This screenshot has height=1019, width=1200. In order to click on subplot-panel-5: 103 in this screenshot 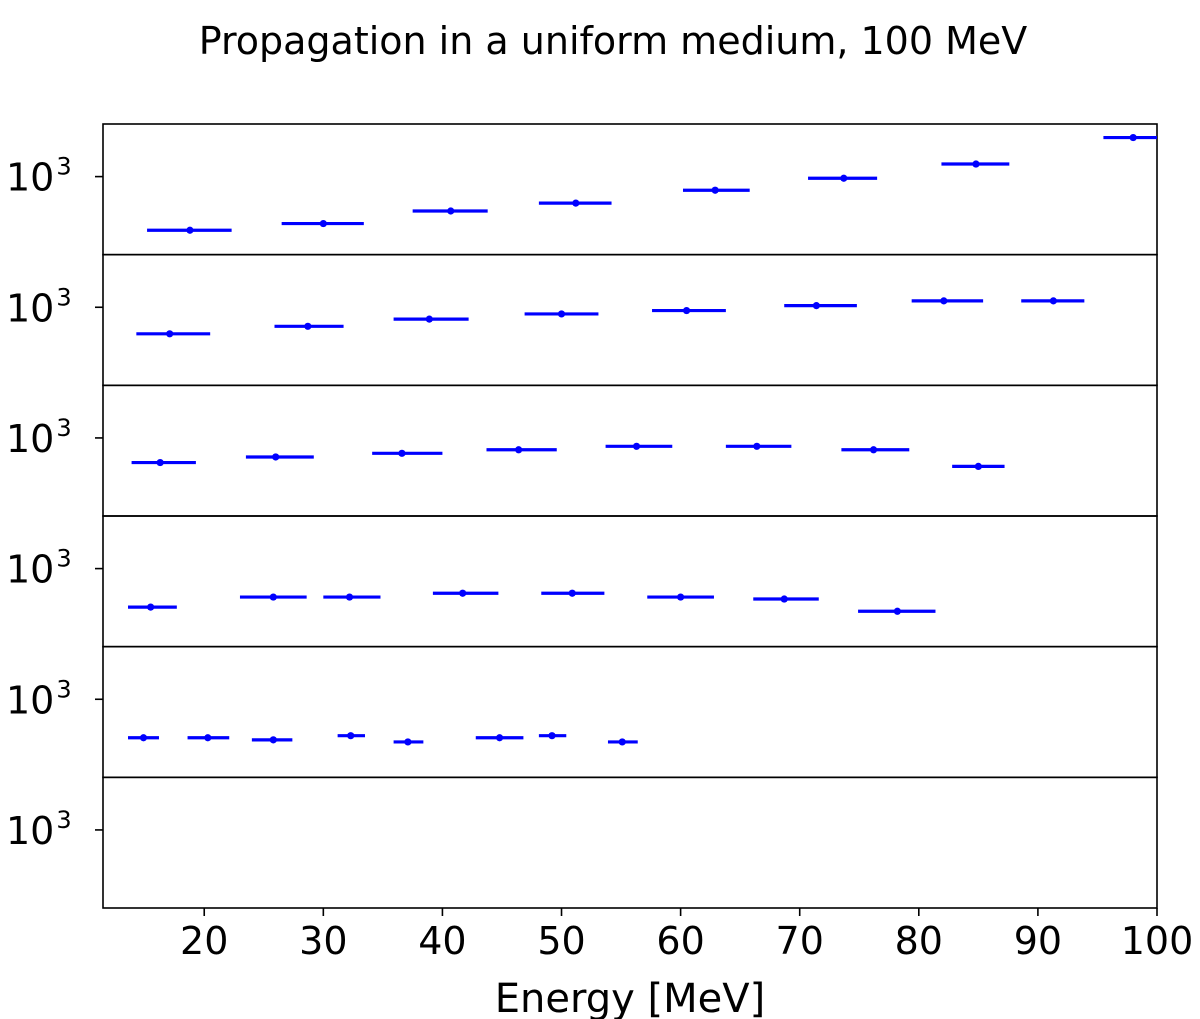, I will do `click(582, 712)`.